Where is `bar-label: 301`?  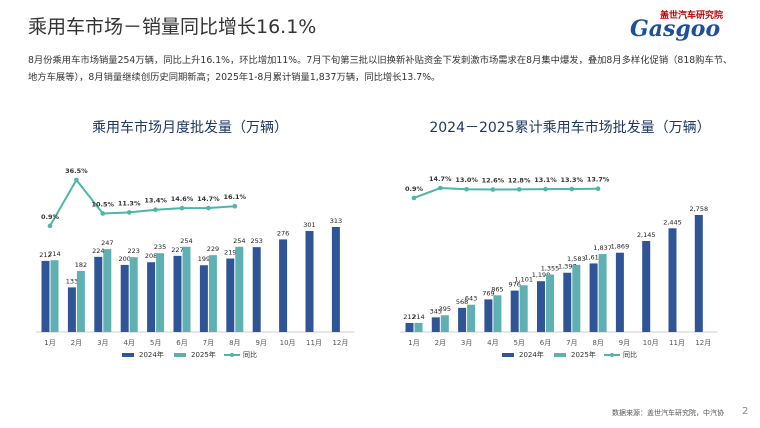
bar-label: 301 is located at coordinates (309, 225).